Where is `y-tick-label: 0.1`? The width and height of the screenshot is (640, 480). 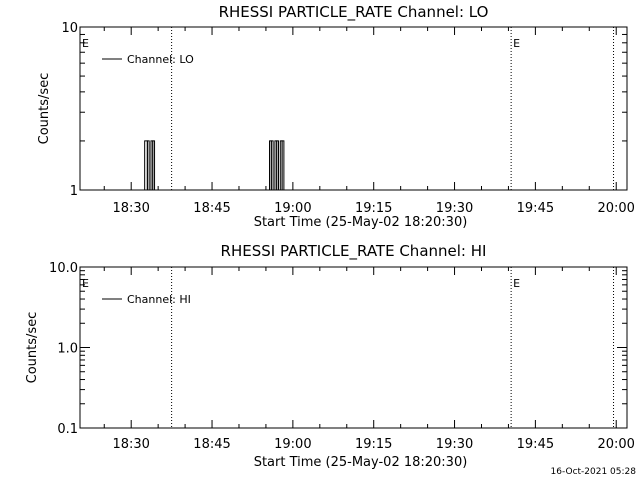
y-tick-label: 0.1 is located at coordinates (67, 429).